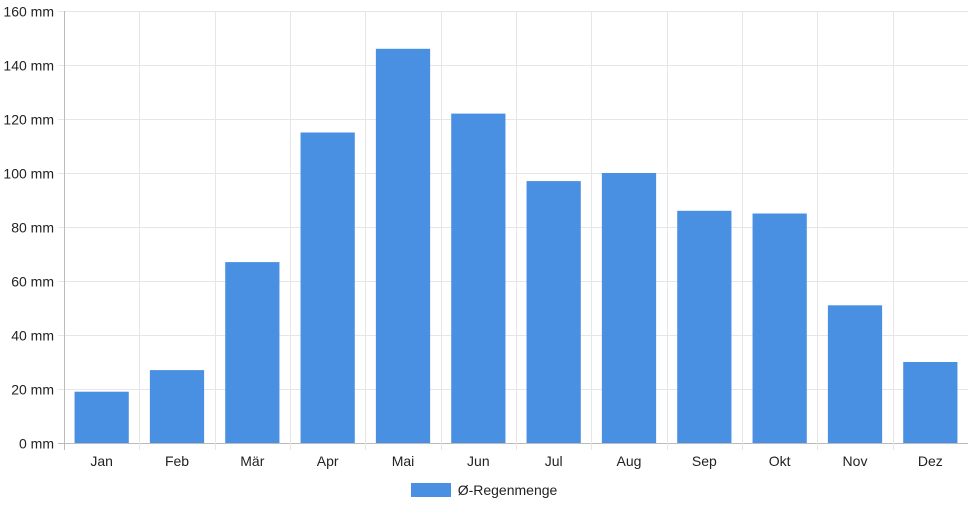 The image size is (968, 508). I want to click on x-tick-label: Mai, so click(403, 461).